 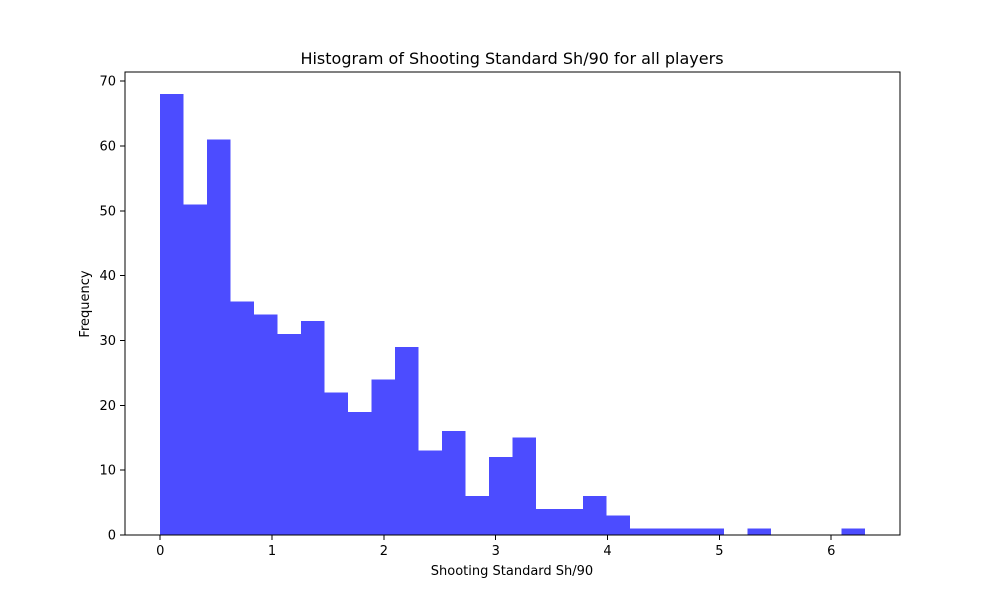 I want to click on y-tick-label: 20, so click(x=107, y=406).